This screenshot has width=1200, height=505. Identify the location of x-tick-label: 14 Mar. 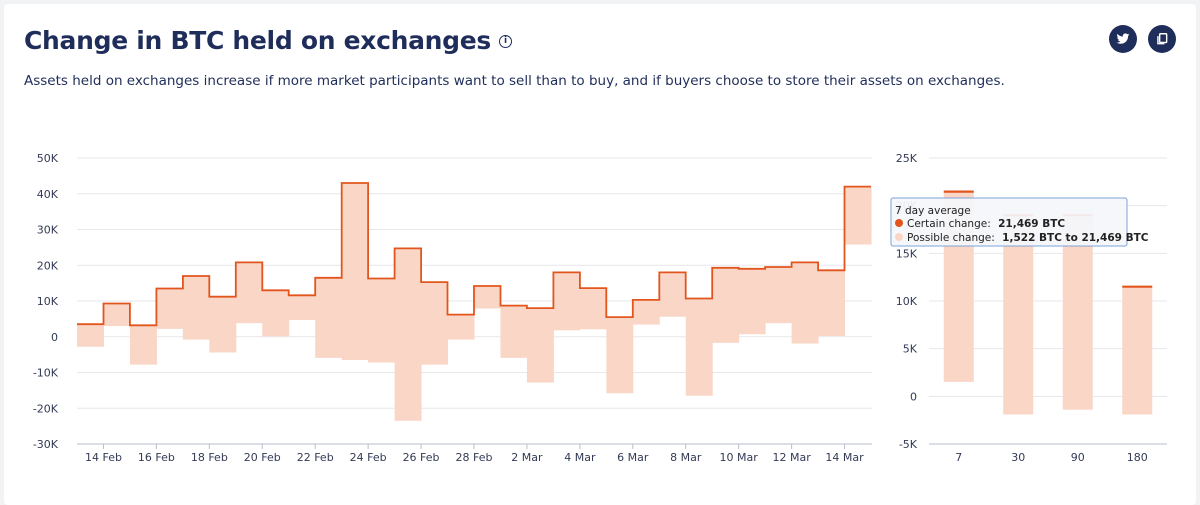
(844, 457).